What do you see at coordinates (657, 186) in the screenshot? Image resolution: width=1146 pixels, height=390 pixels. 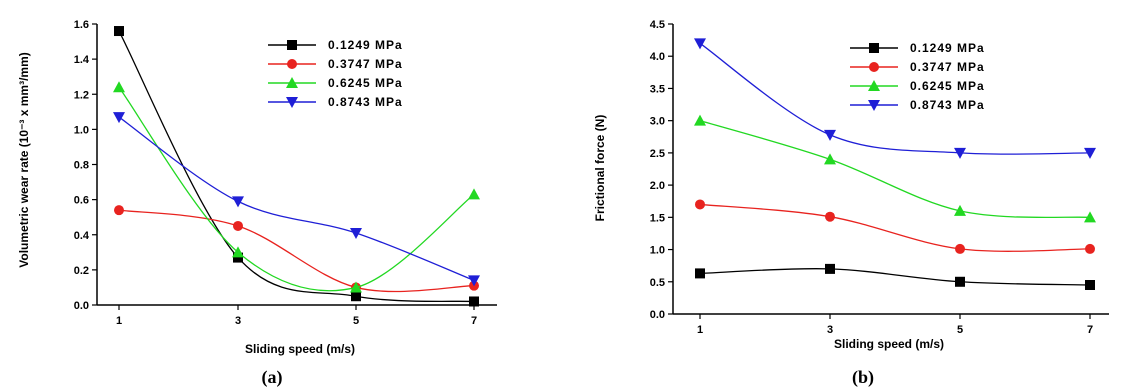 I see `y-tick-label: 2.0` at bounding box center [657, 186].